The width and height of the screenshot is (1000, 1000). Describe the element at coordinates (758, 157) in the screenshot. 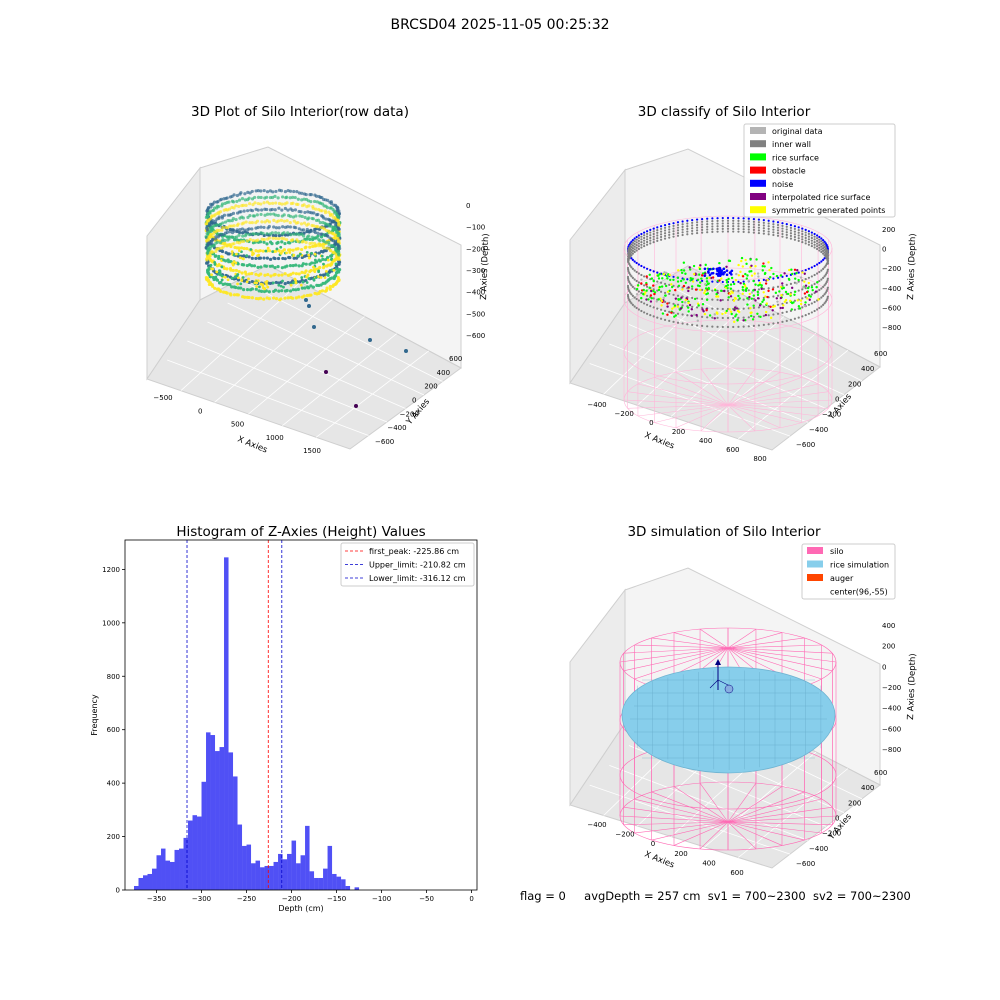

I see `legend-swatch` at that location.